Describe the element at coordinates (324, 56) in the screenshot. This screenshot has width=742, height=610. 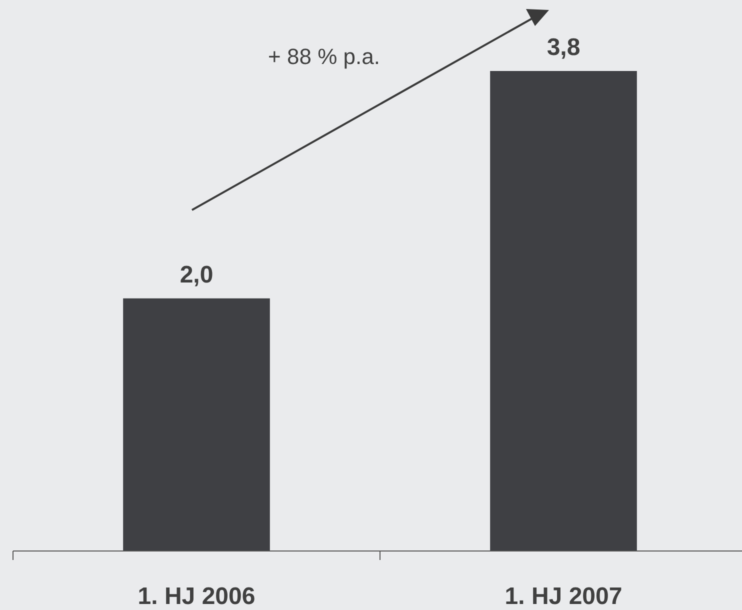
I see `text: + 88 % p.a.` at that location.